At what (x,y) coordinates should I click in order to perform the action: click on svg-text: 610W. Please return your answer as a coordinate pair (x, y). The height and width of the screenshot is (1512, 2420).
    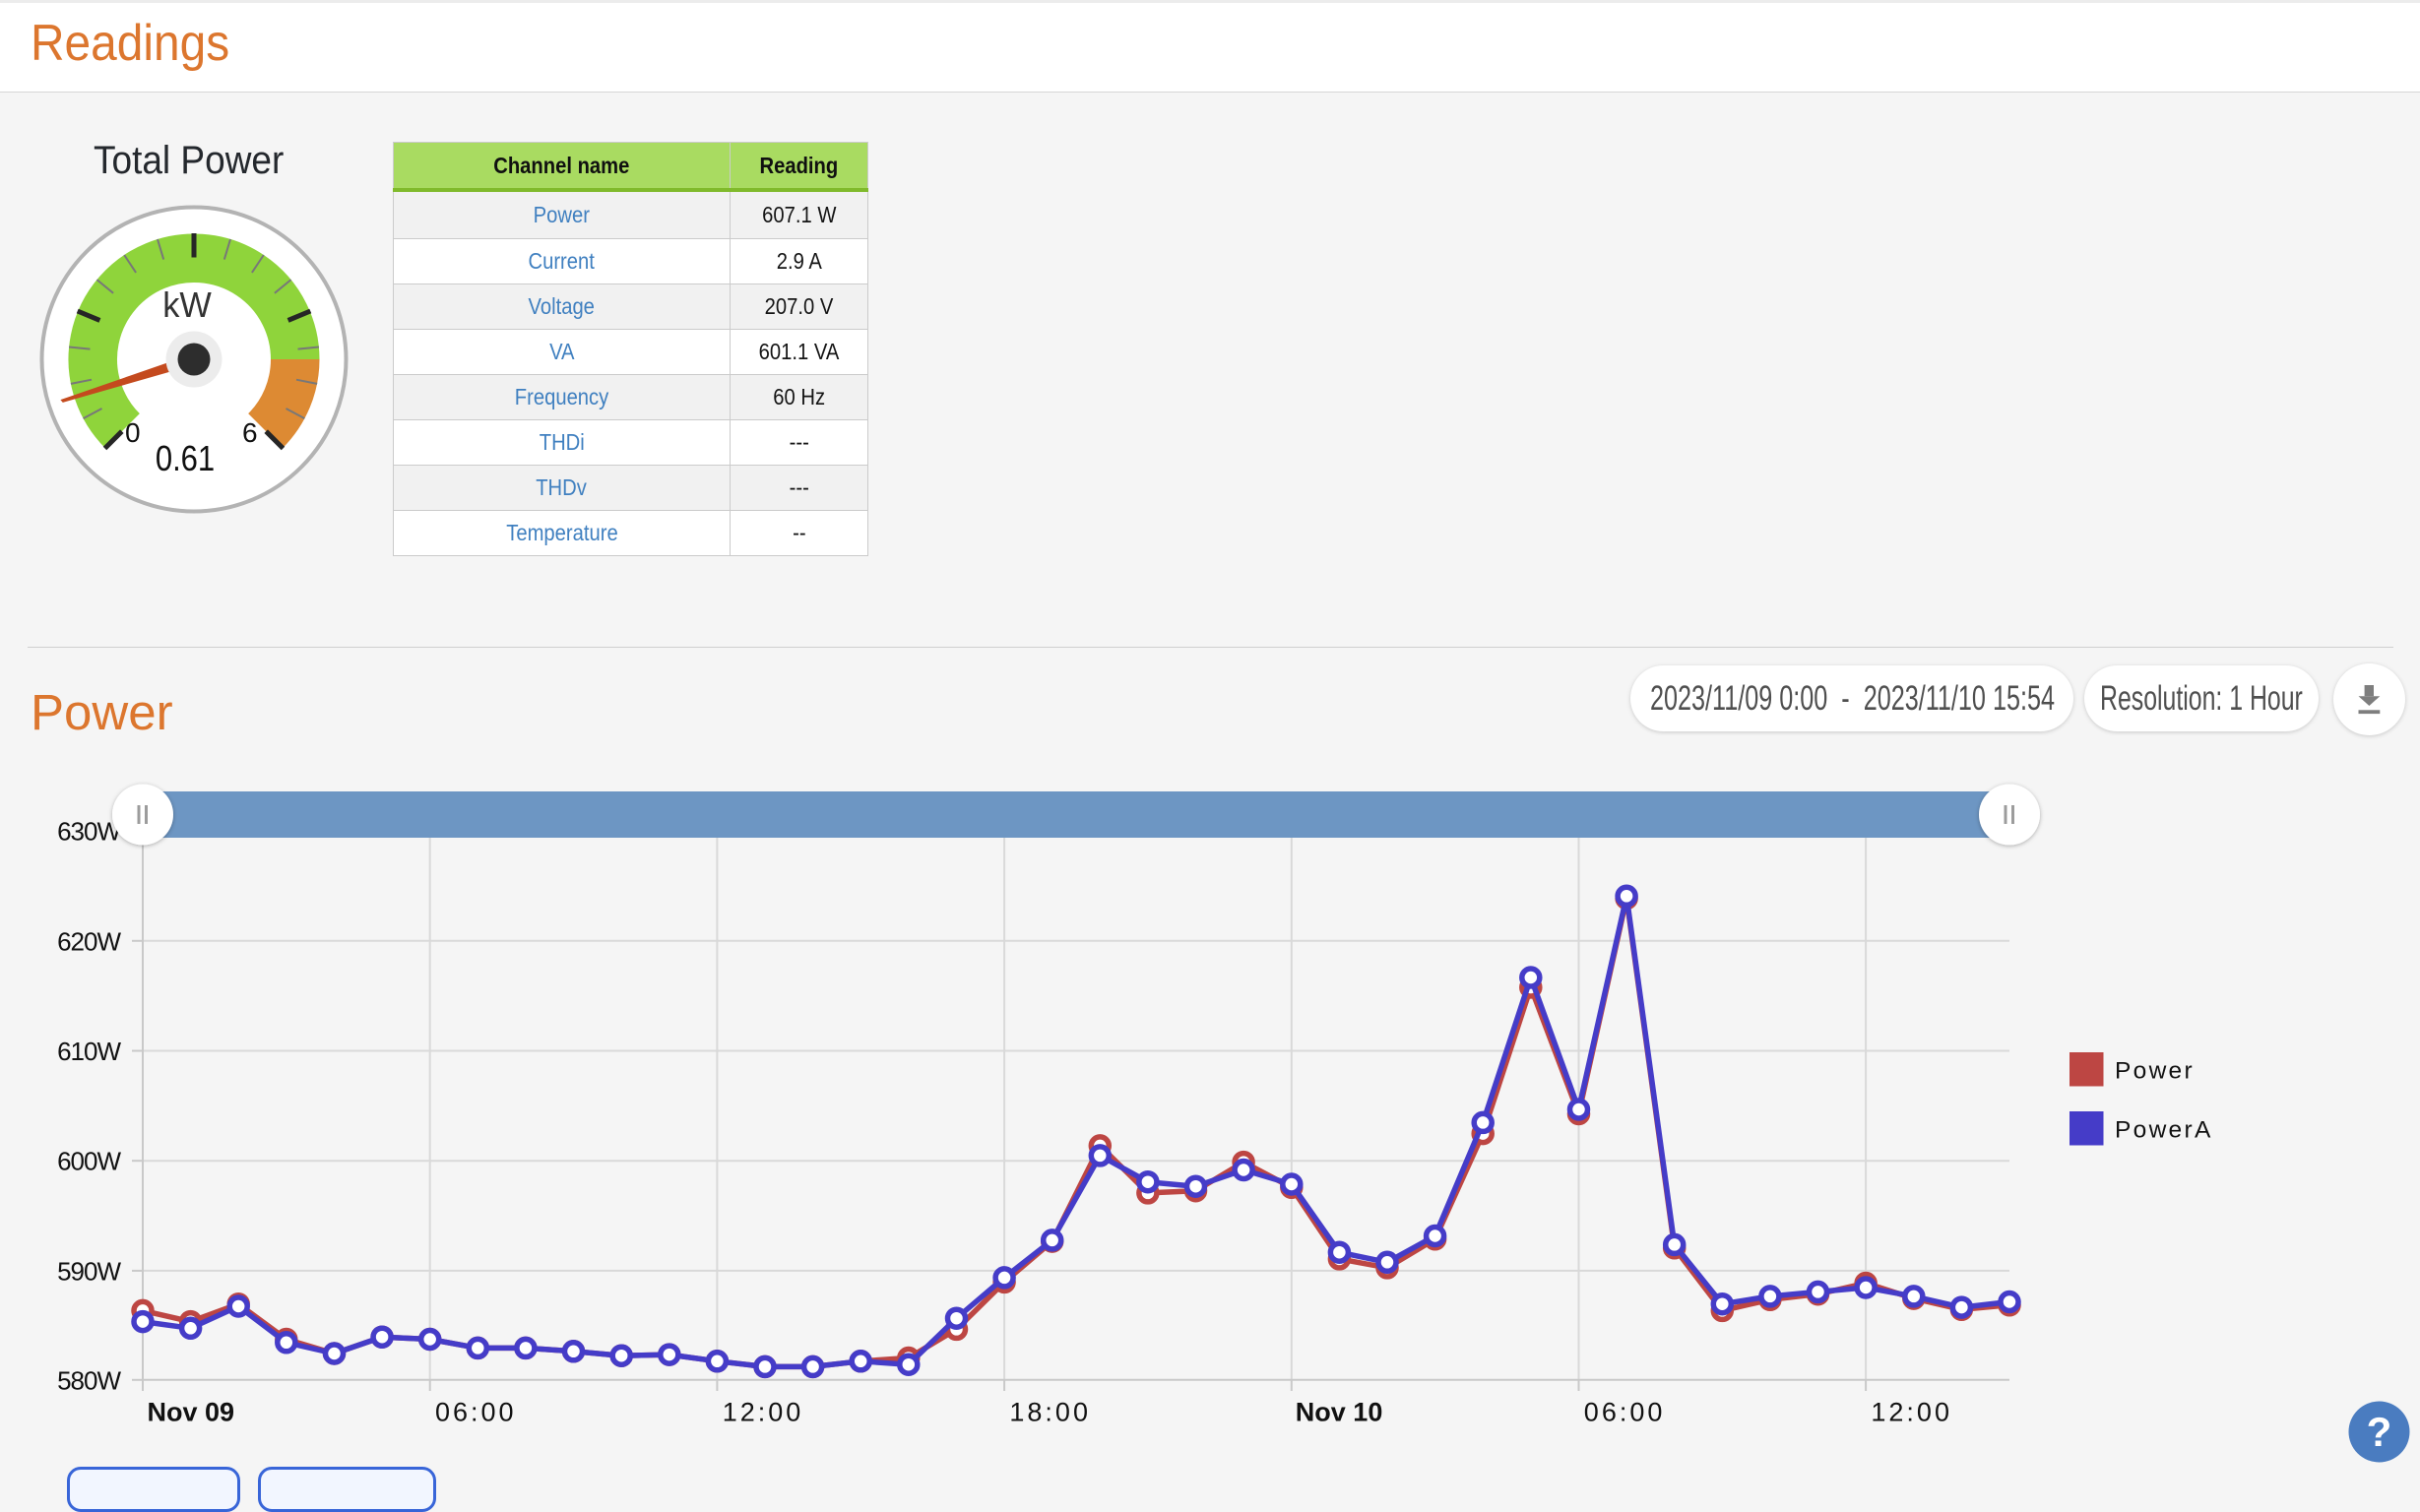
    Looking at the image, I should click on (89, 1051).